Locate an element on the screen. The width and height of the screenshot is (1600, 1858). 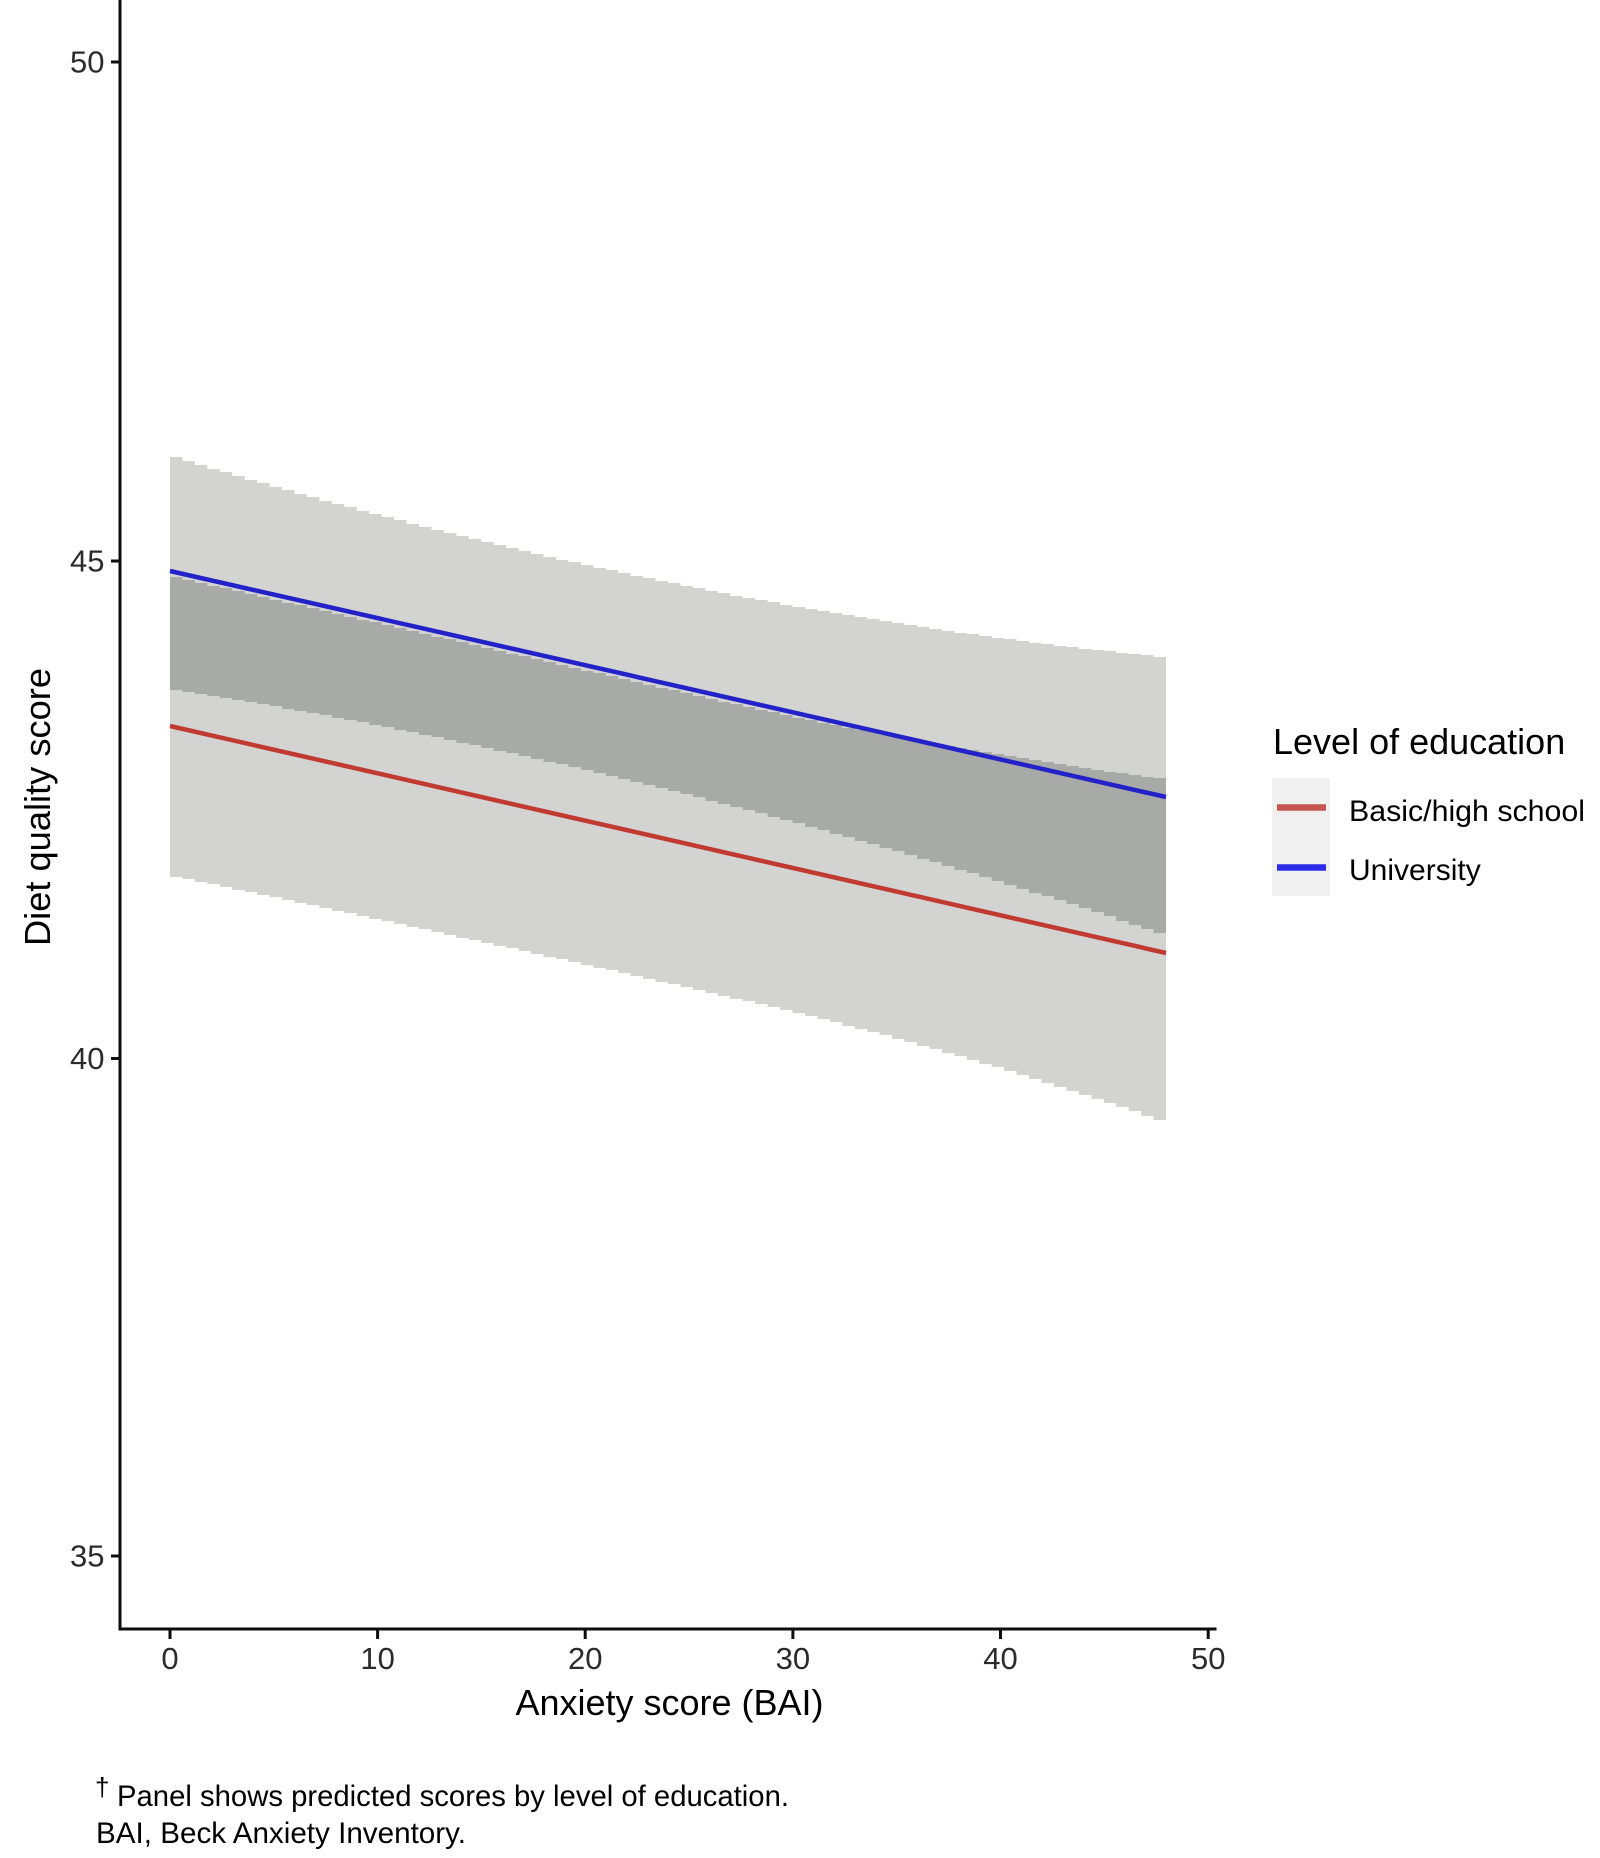
svg-text: 35 is located at coordinates (87, 1556).